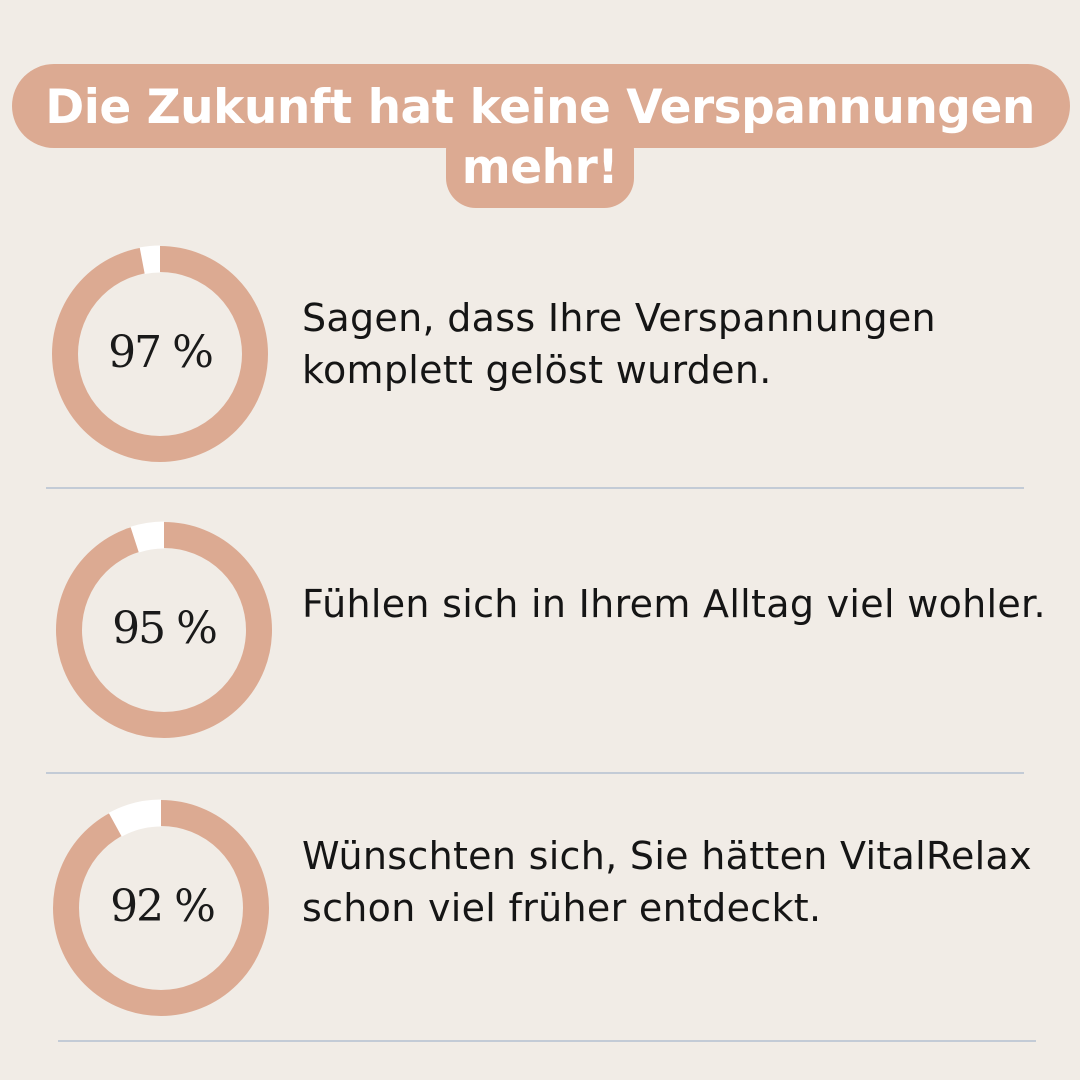  I want to click on stat-value-1: 97 %, so click(161, 352).